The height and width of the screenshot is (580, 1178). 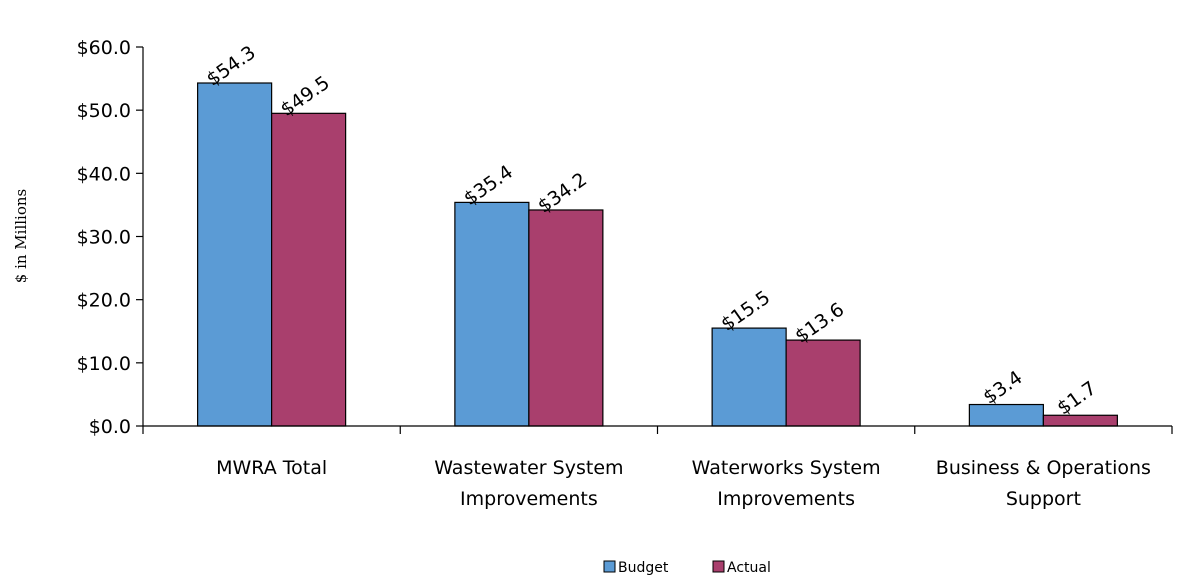 I want to click on legend-label-actual: Actual, so click(x=749, y=568).